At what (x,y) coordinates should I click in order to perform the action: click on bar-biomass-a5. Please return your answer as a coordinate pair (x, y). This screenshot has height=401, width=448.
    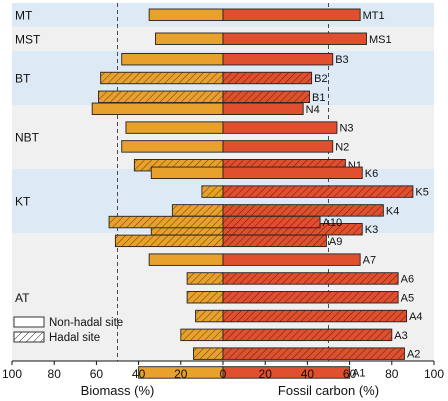
    Looking at the image, I should click on (205, 297).